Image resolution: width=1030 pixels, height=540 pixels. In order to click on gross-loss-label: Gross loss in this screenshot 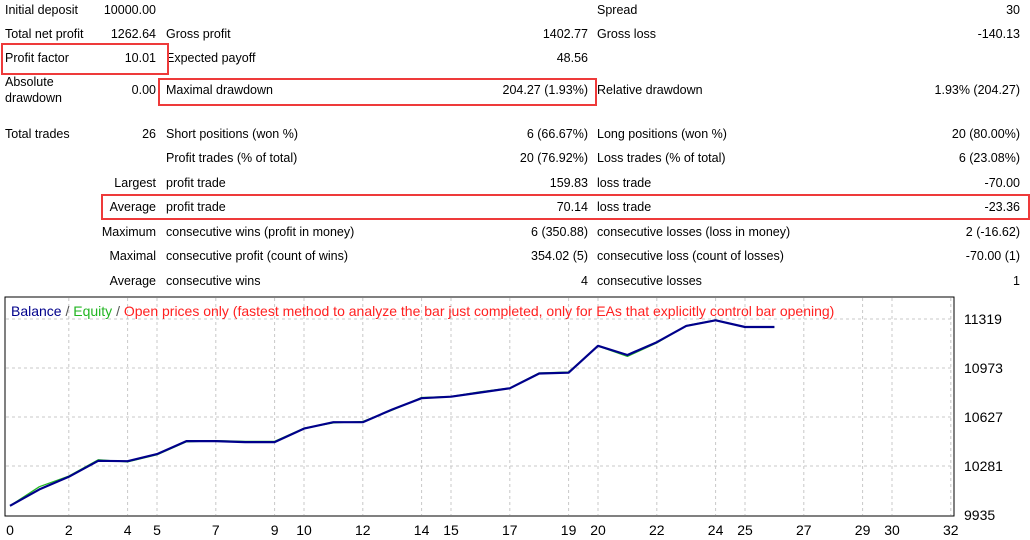, I will do `click(627, 34)`.